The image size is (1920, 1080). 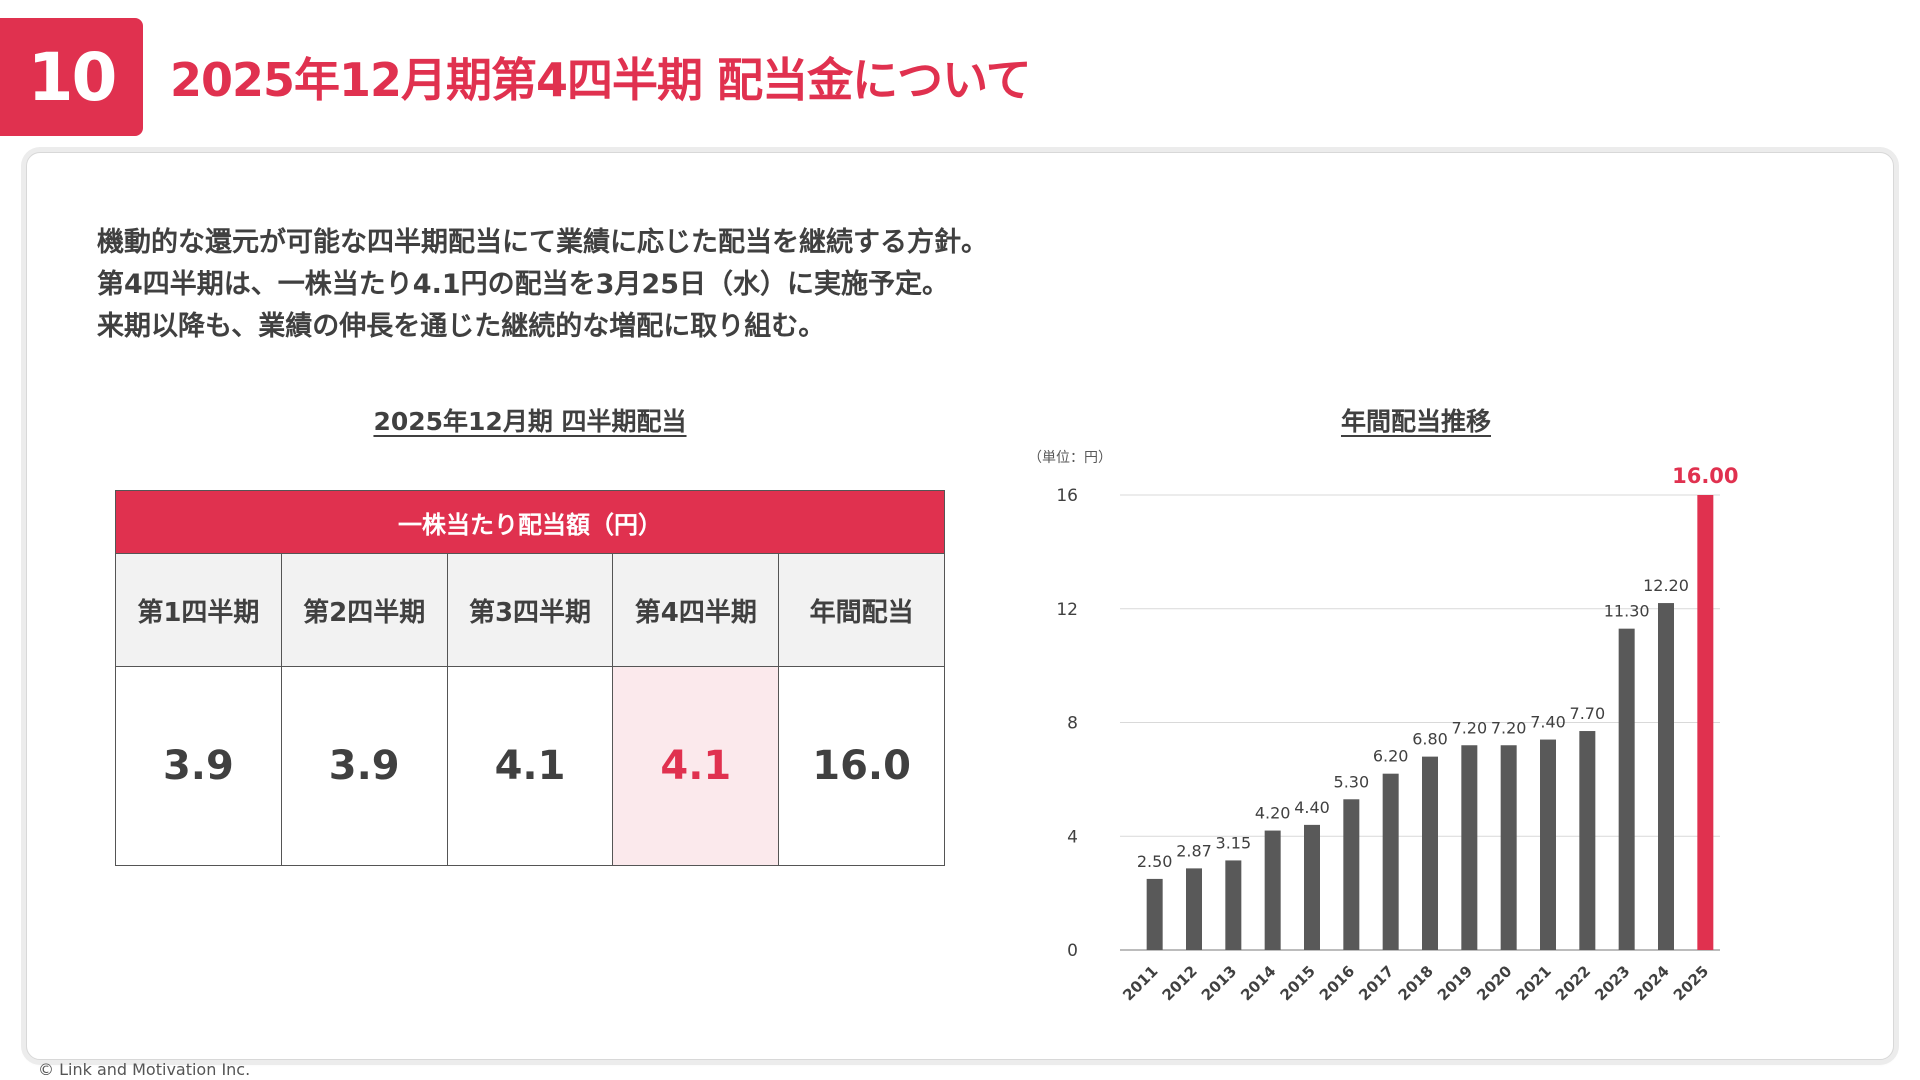 I want to click on value-cell-q2: 3.9, so click(x=364, y=766).